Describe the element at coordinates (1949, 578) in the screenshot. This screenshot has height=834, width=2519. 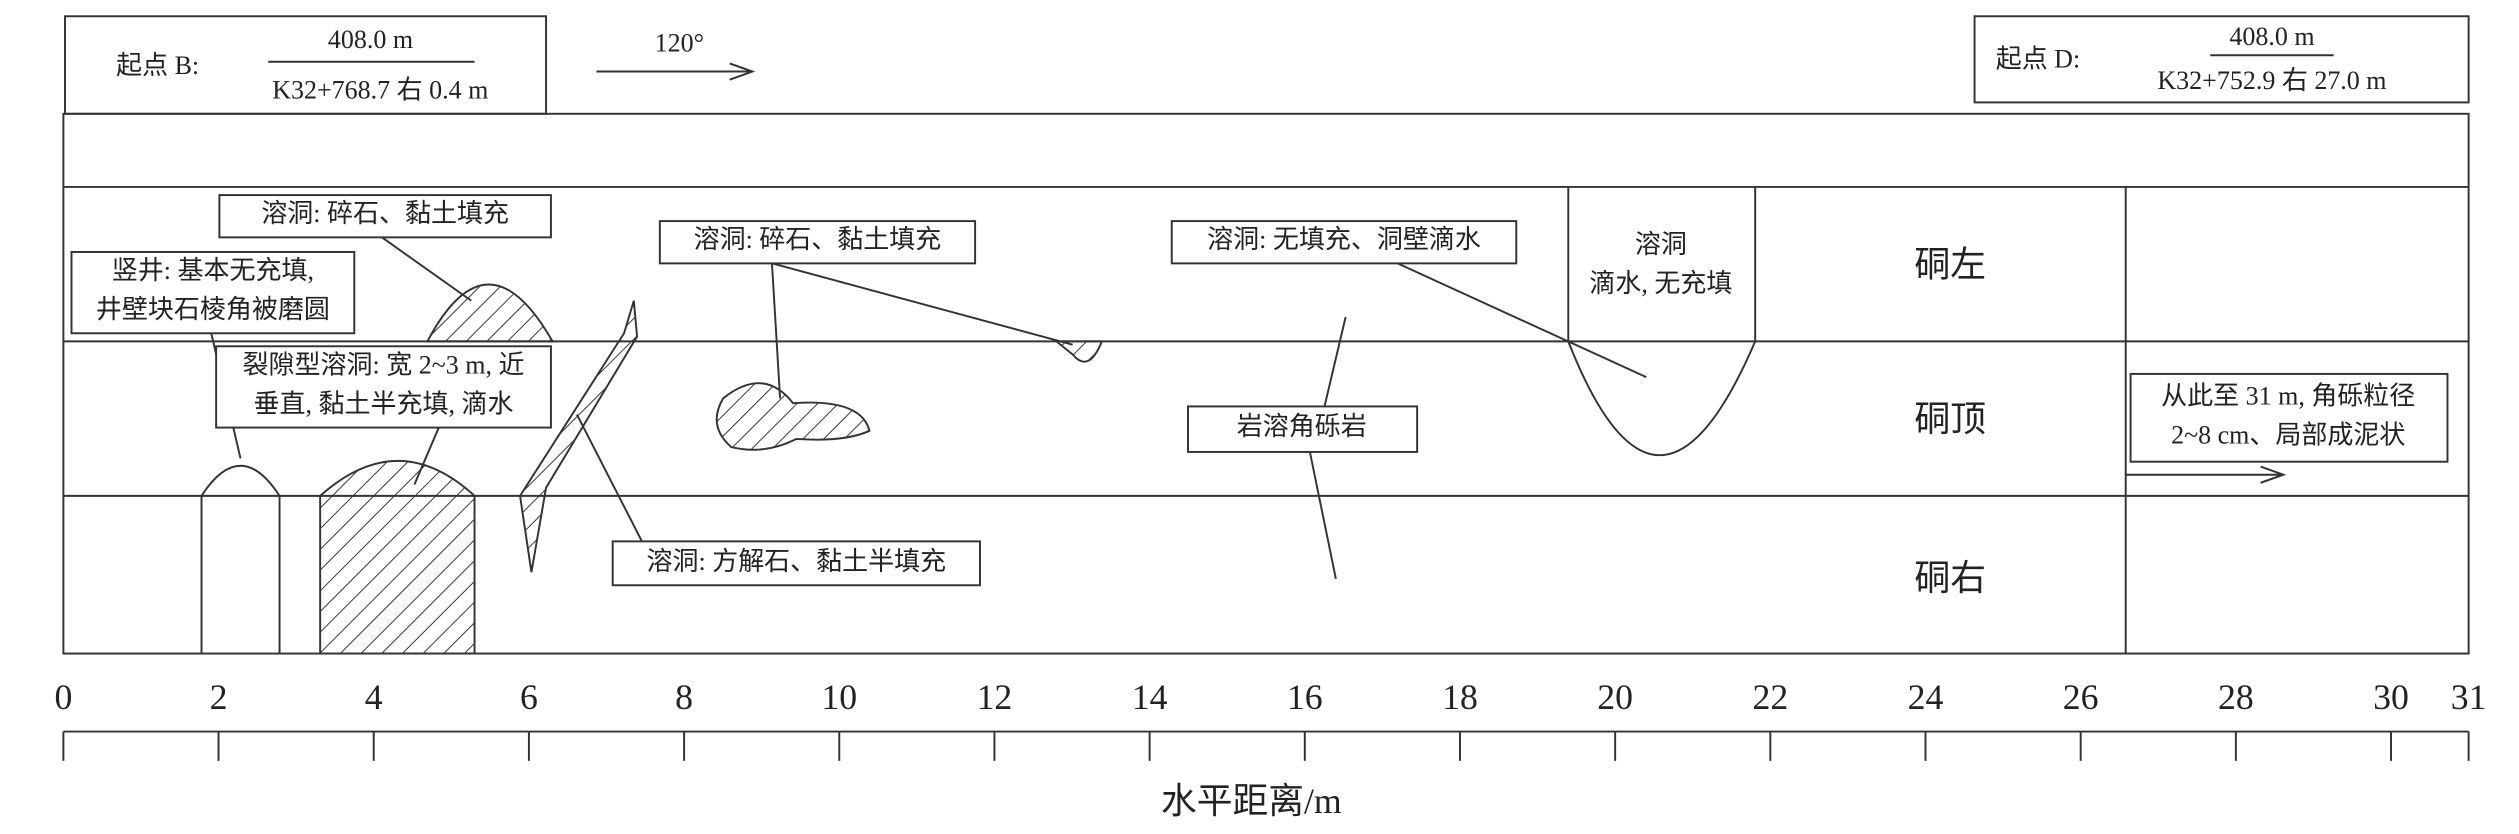
I see `row-label: 硐右` at that location.